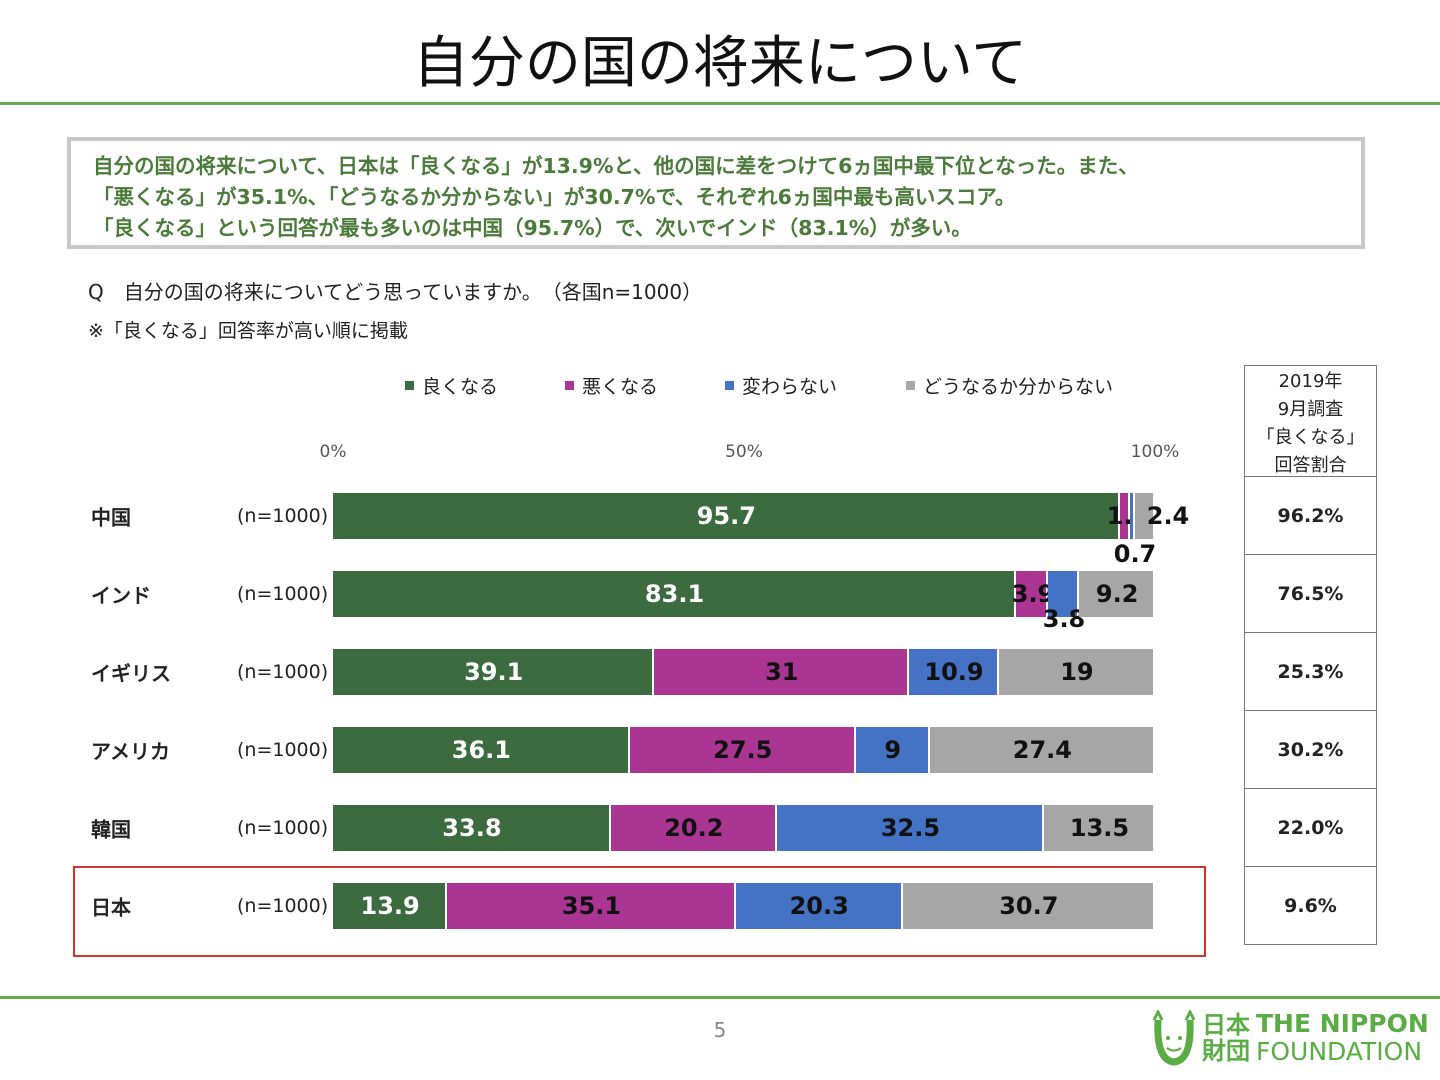 This screenshot has height=1080, width=1440. I want to click on legend-item: 変わらない, so click(781, 385).